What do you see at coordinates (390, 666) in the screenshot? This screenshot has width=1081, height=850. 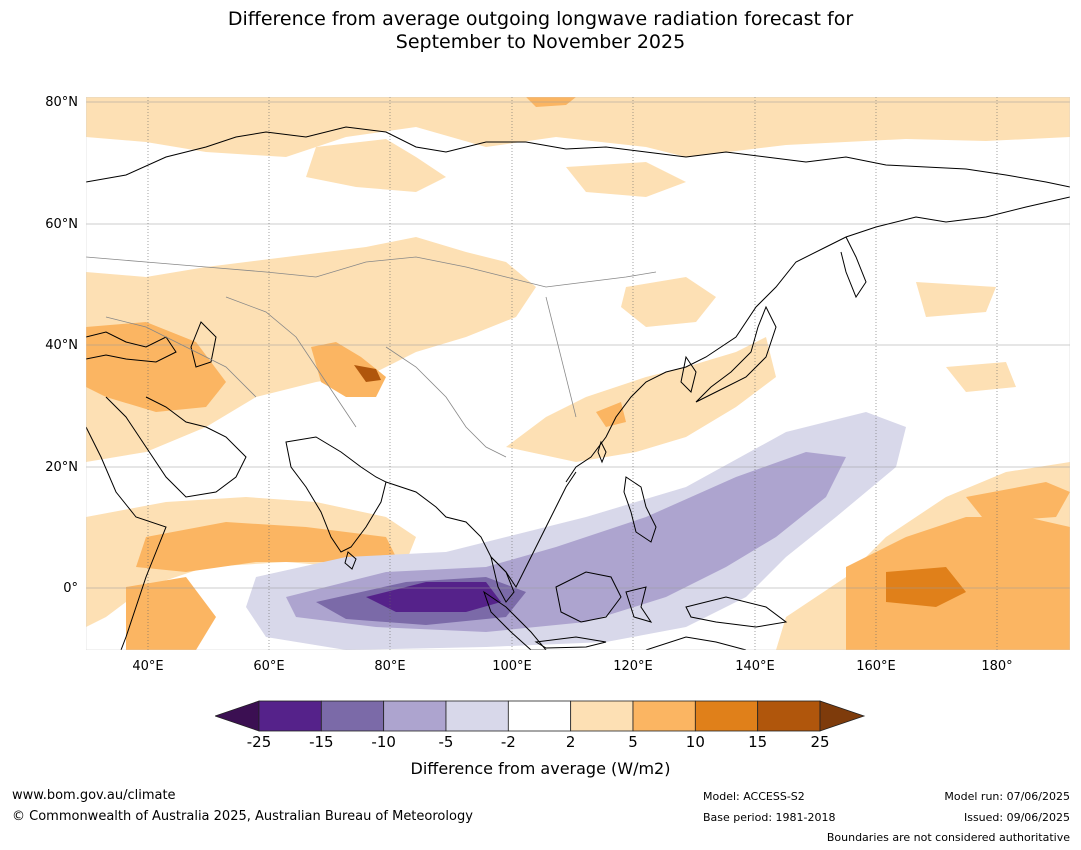 I see `lon-label-80e: 80°E` at bounding box center [390, 666].